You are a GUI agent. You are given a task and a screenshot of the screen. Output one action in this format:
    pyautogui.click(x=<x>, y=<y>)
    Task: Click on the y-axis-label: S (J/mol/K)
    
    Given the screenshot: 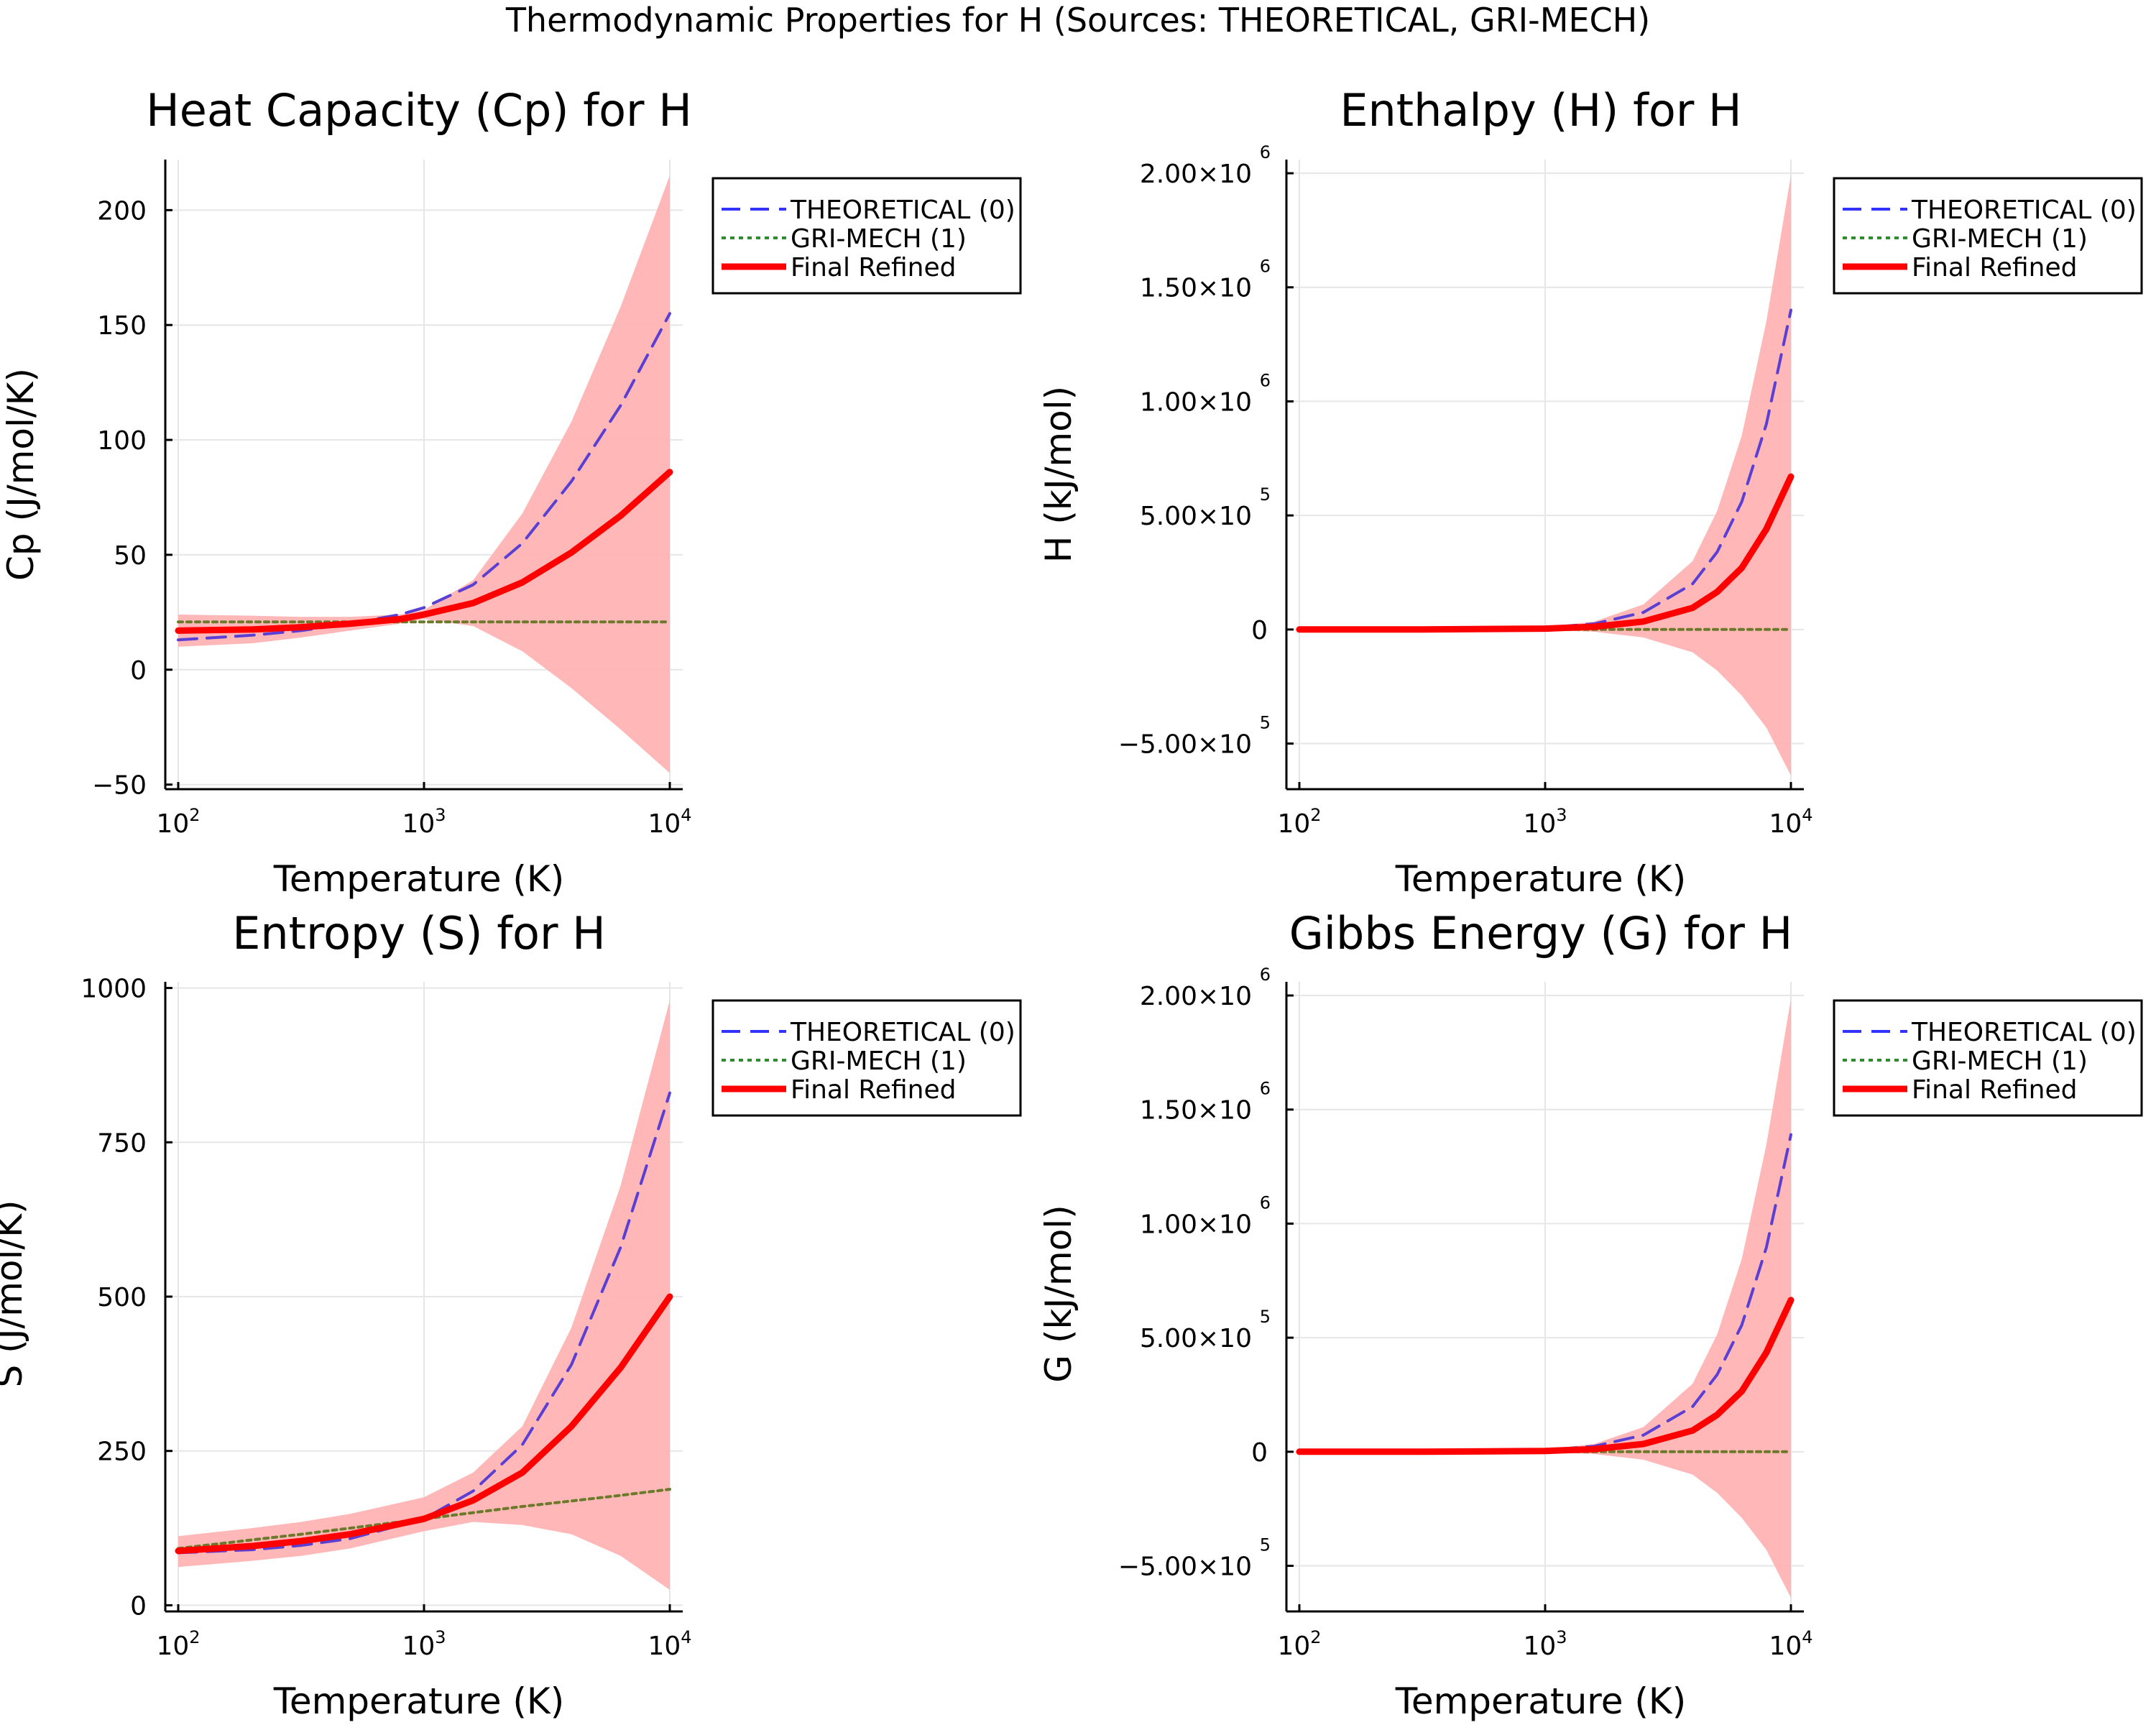 What is the action you would take?
    pyautogui.click(x=15, y=1293)
    